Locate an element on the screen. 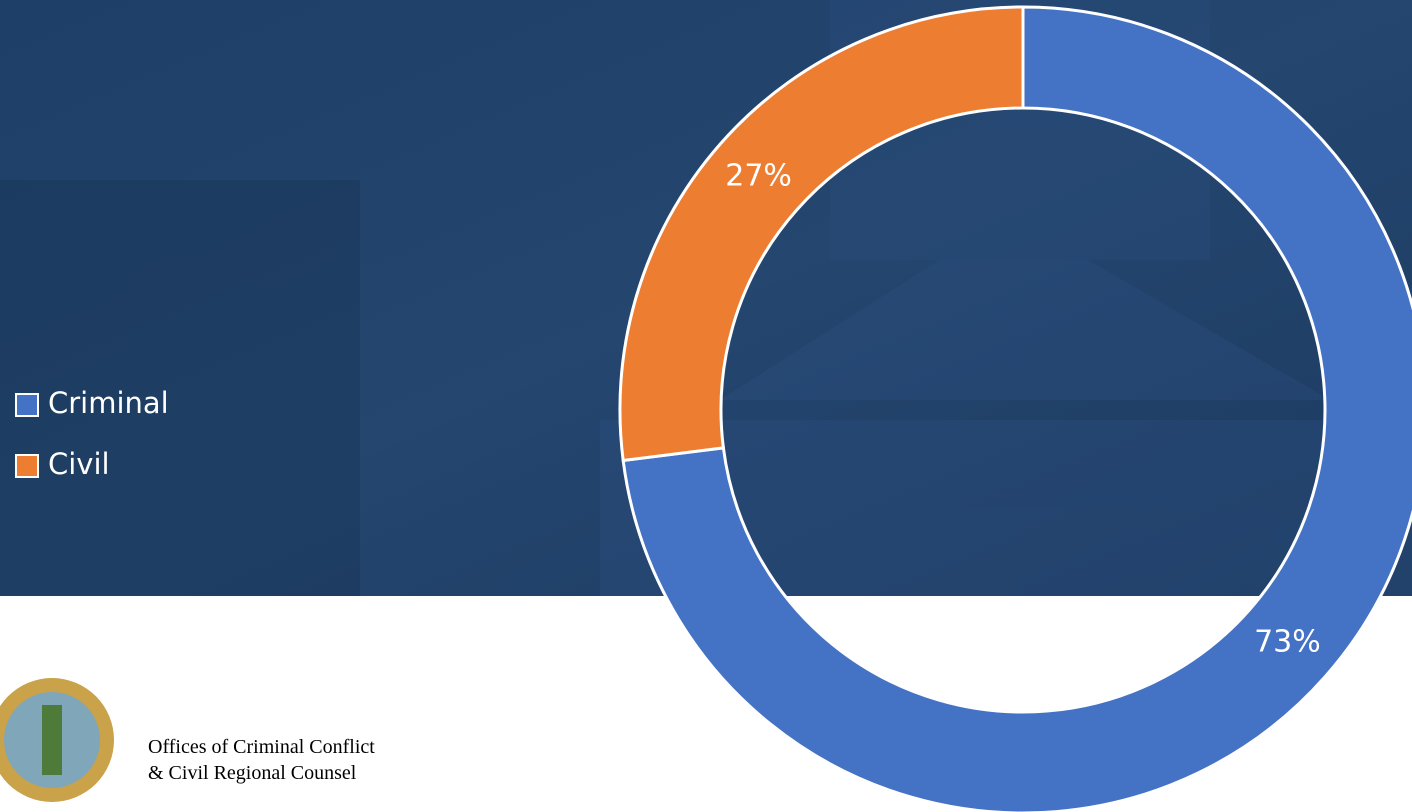  footer-line: Offices of Criminal Conflict is located at coordinates (261, 747).